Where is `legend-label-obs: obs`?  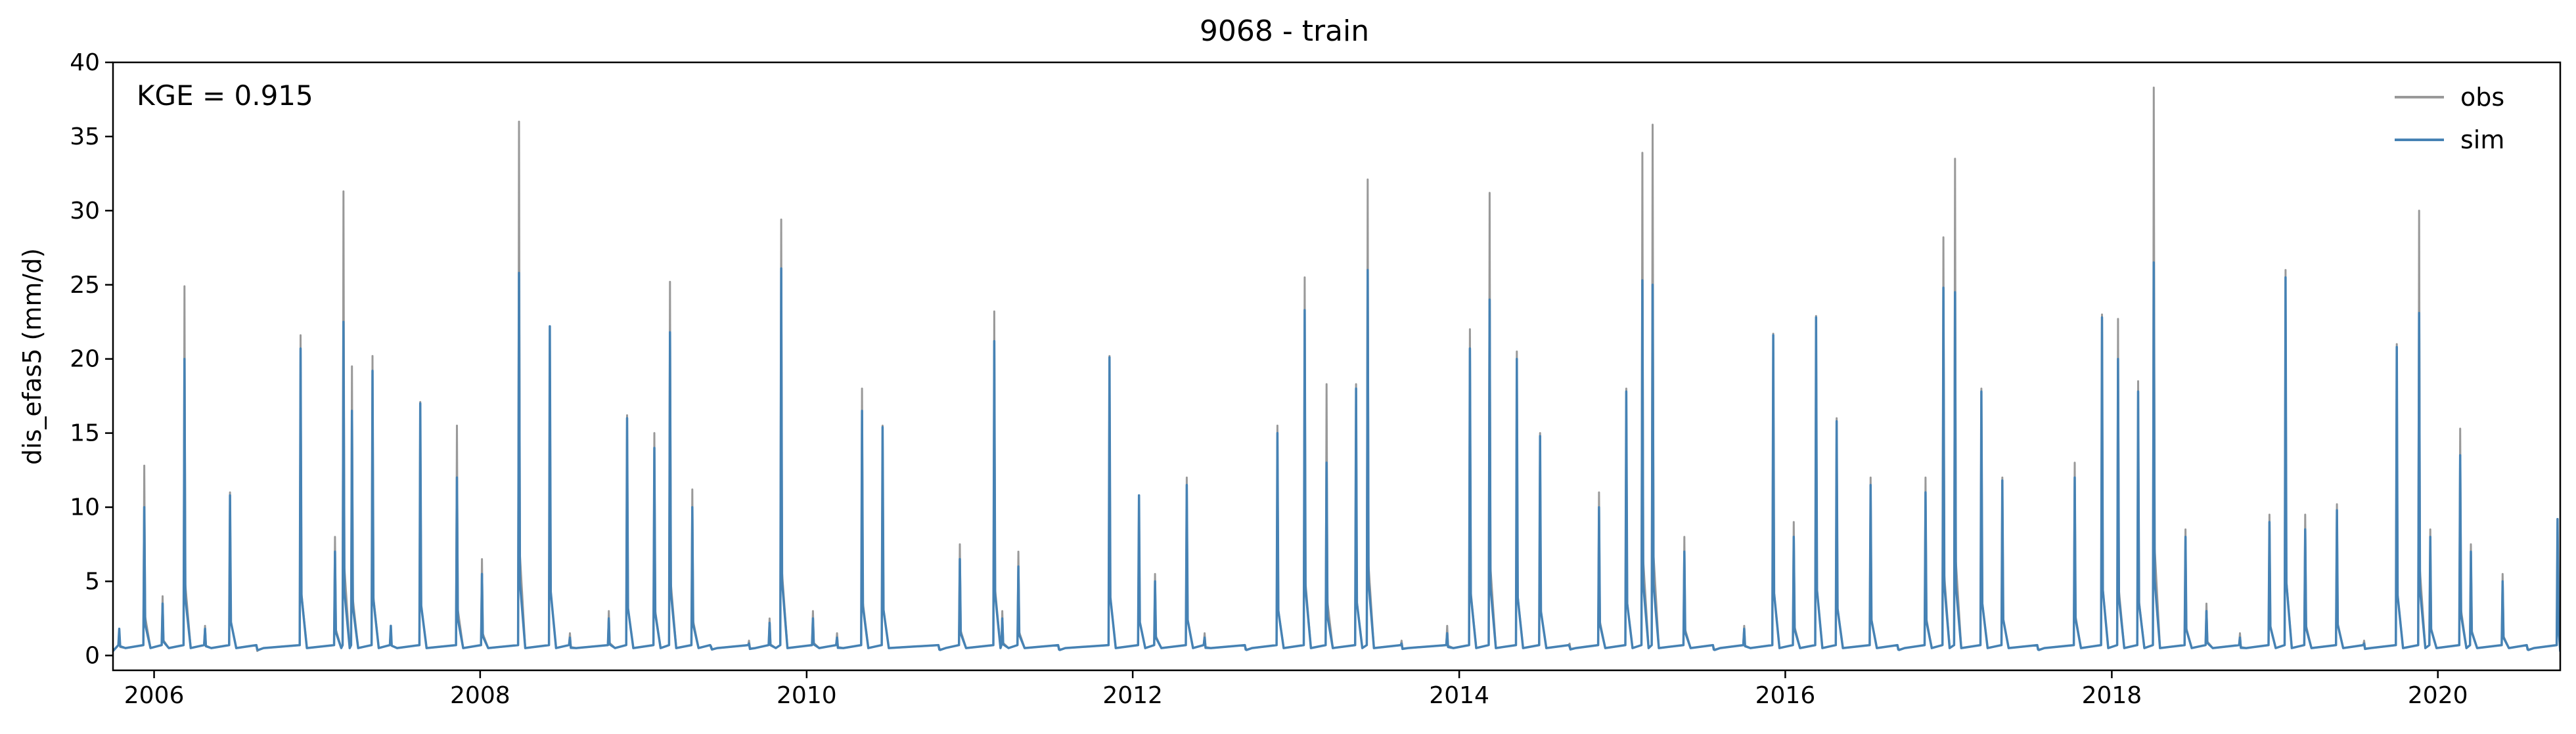 legend-label-obs: obs is located at coordinates (2482, 97).